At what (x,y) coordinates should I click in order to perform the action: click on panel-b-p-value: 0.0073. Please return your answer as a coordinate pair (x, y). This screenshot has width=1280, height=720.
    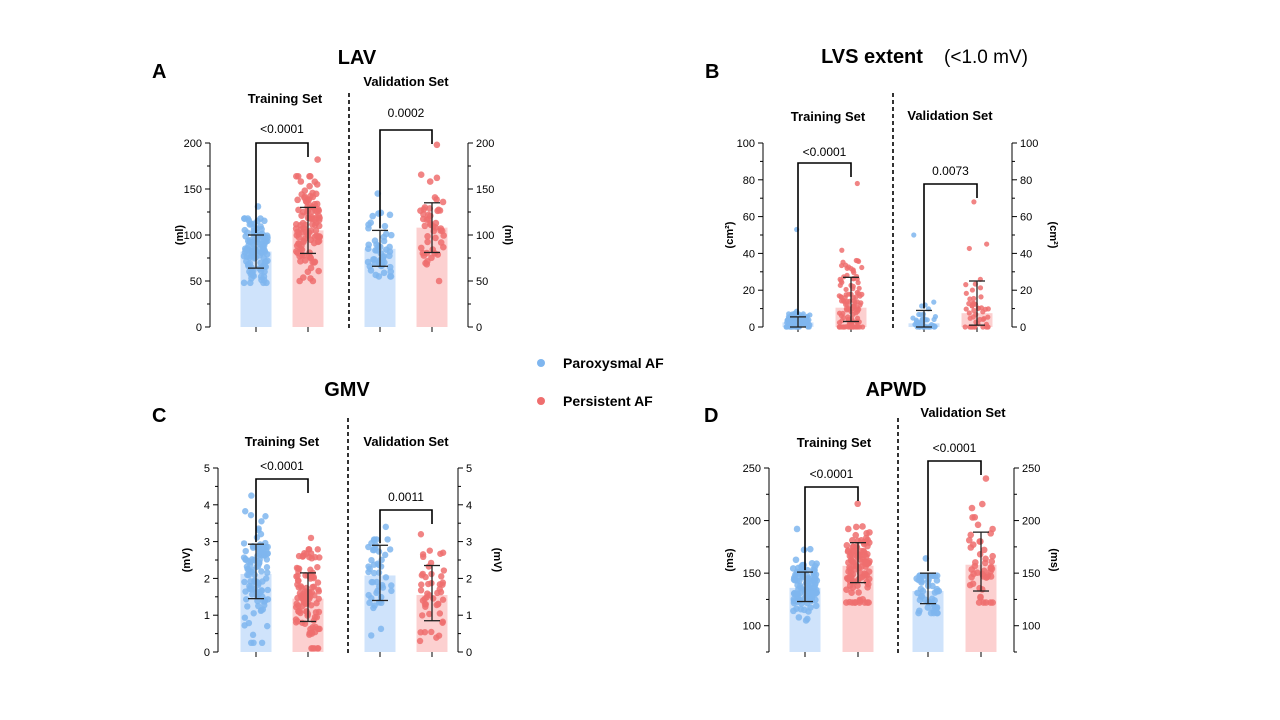
    Looking at the image, I should click on (950, 171).